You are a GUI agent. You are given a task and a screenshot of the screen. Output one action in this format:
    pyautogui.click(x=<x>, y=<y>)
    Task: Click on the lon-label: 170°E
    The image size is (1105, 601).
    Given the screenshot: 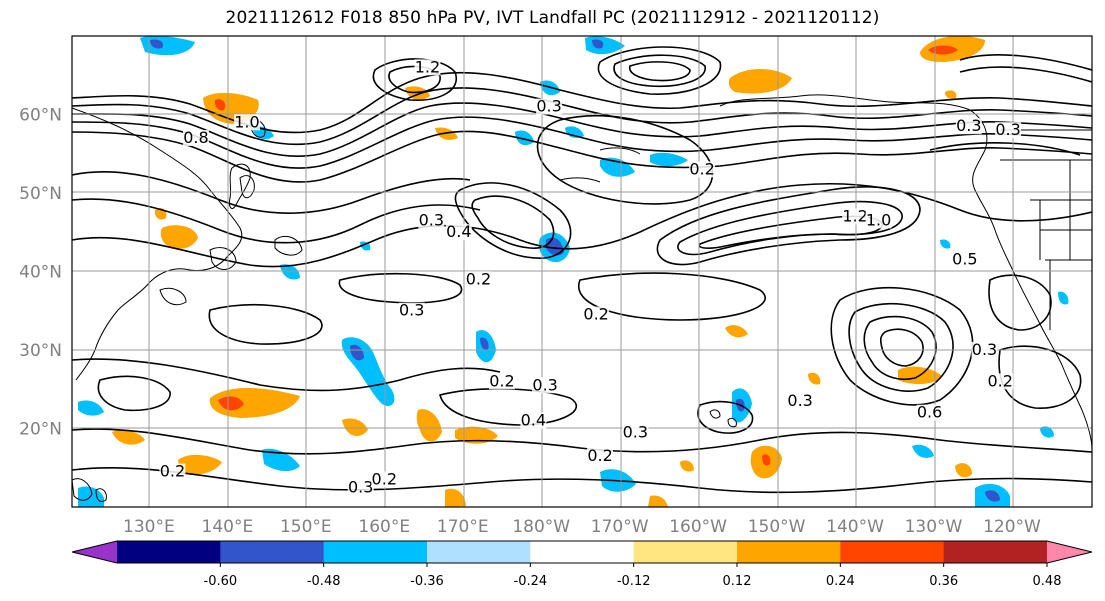 What is the action you would take?
    pyautogui.click(x=463, y=527)
    